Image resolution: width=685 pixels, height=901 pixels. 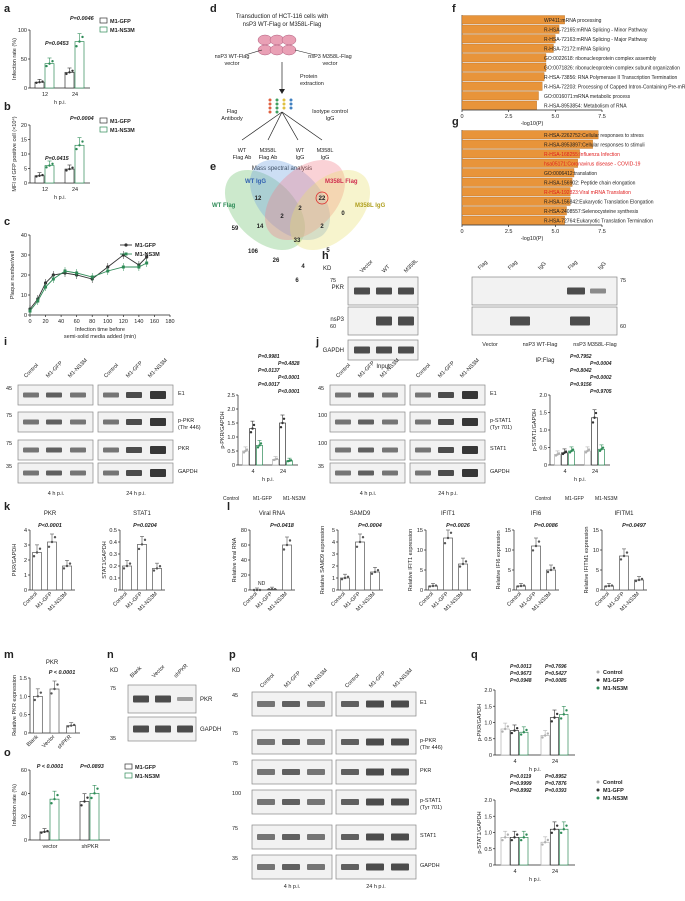 What do you see at coordinates (602, 117) in the screenshot?
I see `panel-f-xtick-label: 7.5` at bounding box center [602, 117].